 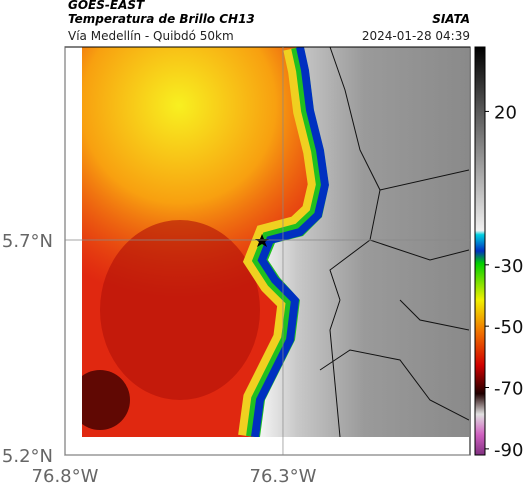 What do you see at coordinates (262, 240) in the screenshot?
I see `location-marker` at bounding box center [262, 240].